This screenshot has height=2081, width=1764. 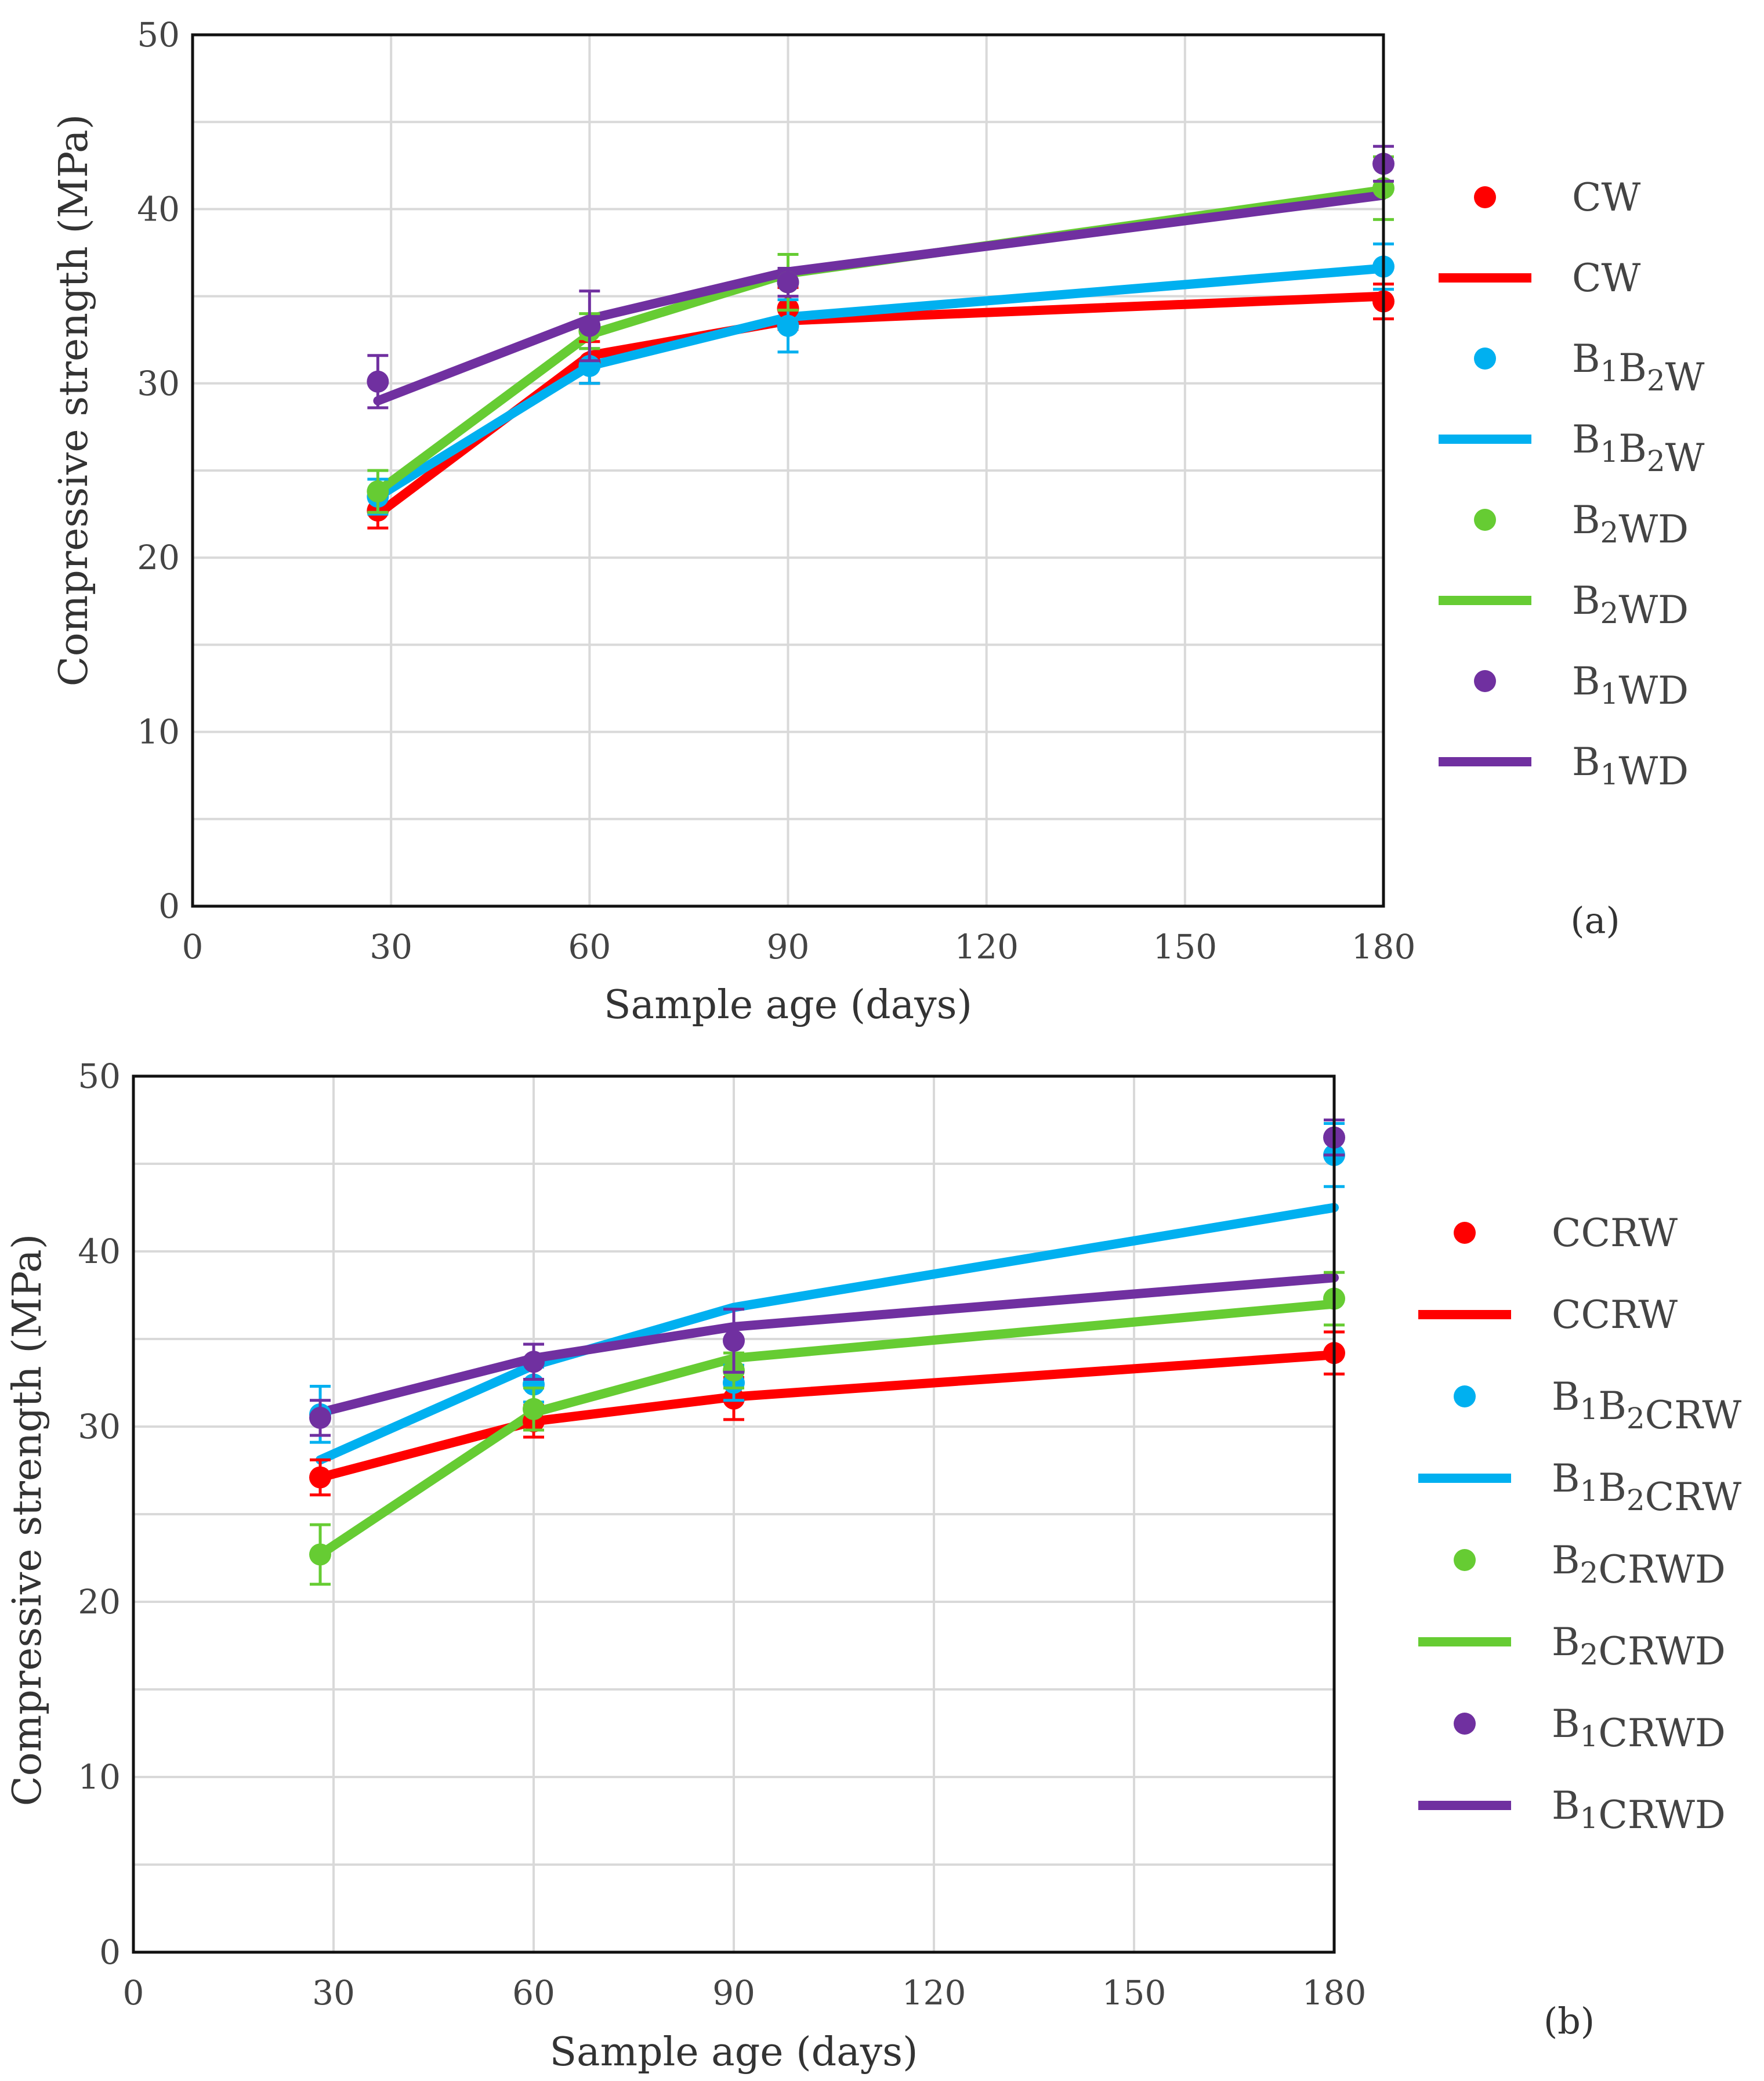 I want to click on legend-item-line-b1crwd: B1CRWD, so click(x=1572, y=1810).